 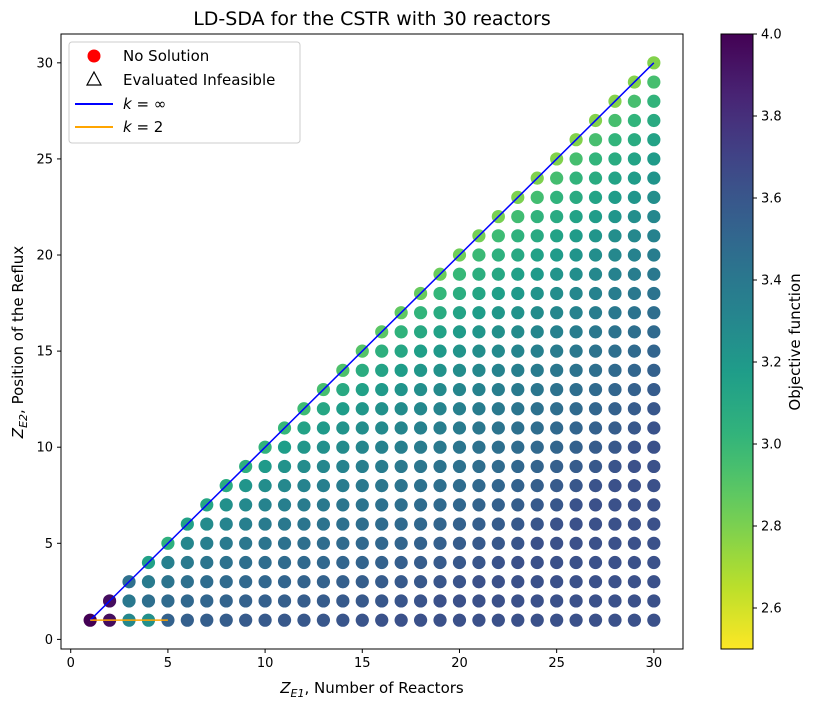 What do you see at coordinates (44, 159) in the screenshot?
I see `y-tick-label: 25` at bounding box center [44, 159].